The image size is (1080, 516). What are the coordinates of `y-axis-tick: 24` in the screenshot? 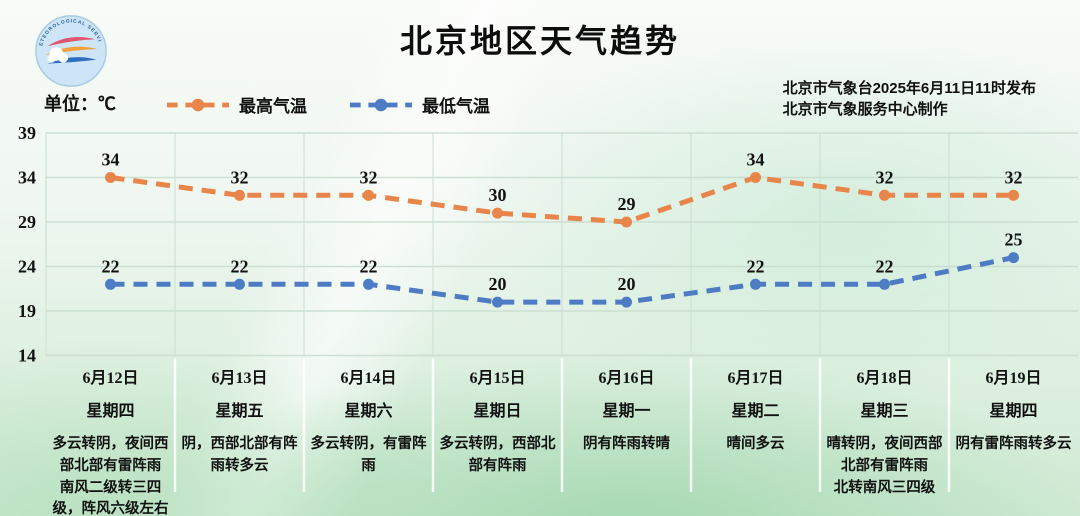 It's located at (27, 267).